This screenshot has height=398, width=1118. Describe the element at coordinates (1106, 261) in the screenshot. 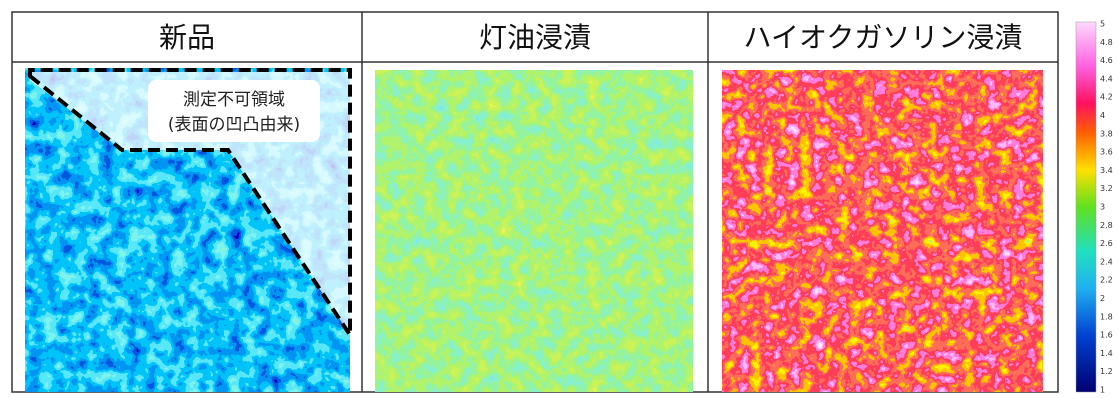

I see `scale-label: 2.4` at that location.